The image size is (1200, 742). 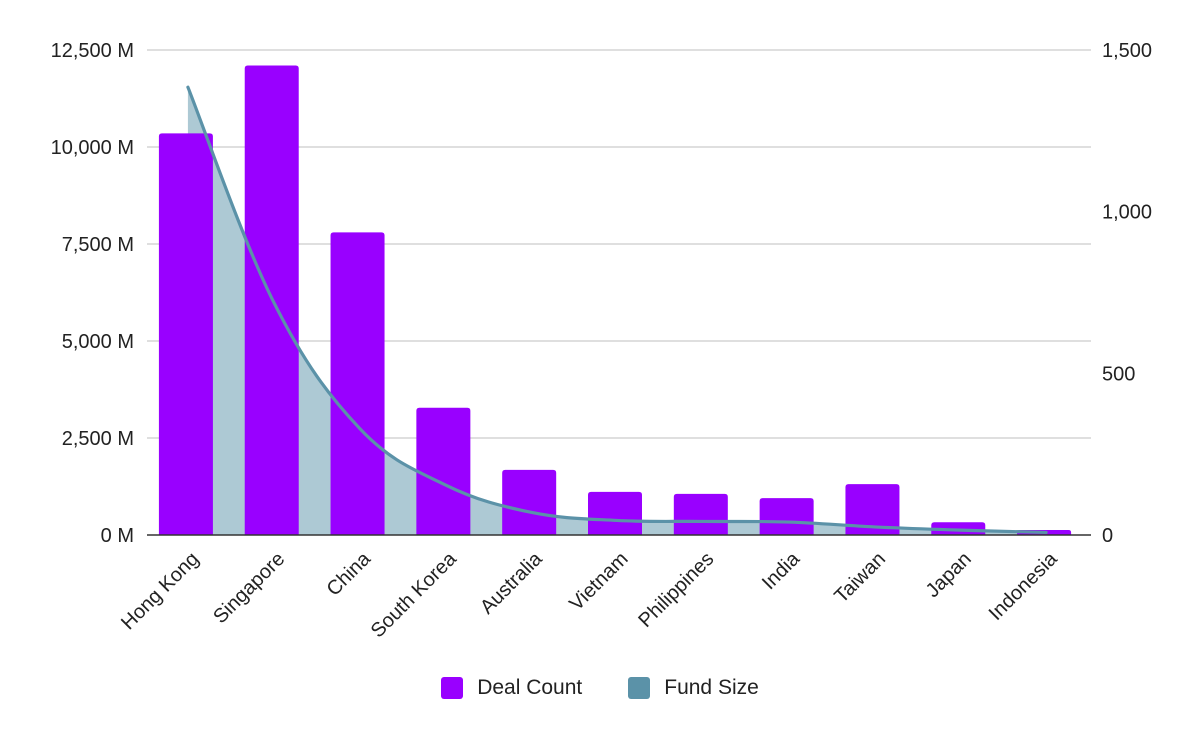 What do you see at coordinates (349, 573) in the screenshot?
I see `x-tick-label-china: China` at bounding box center [349, 573].